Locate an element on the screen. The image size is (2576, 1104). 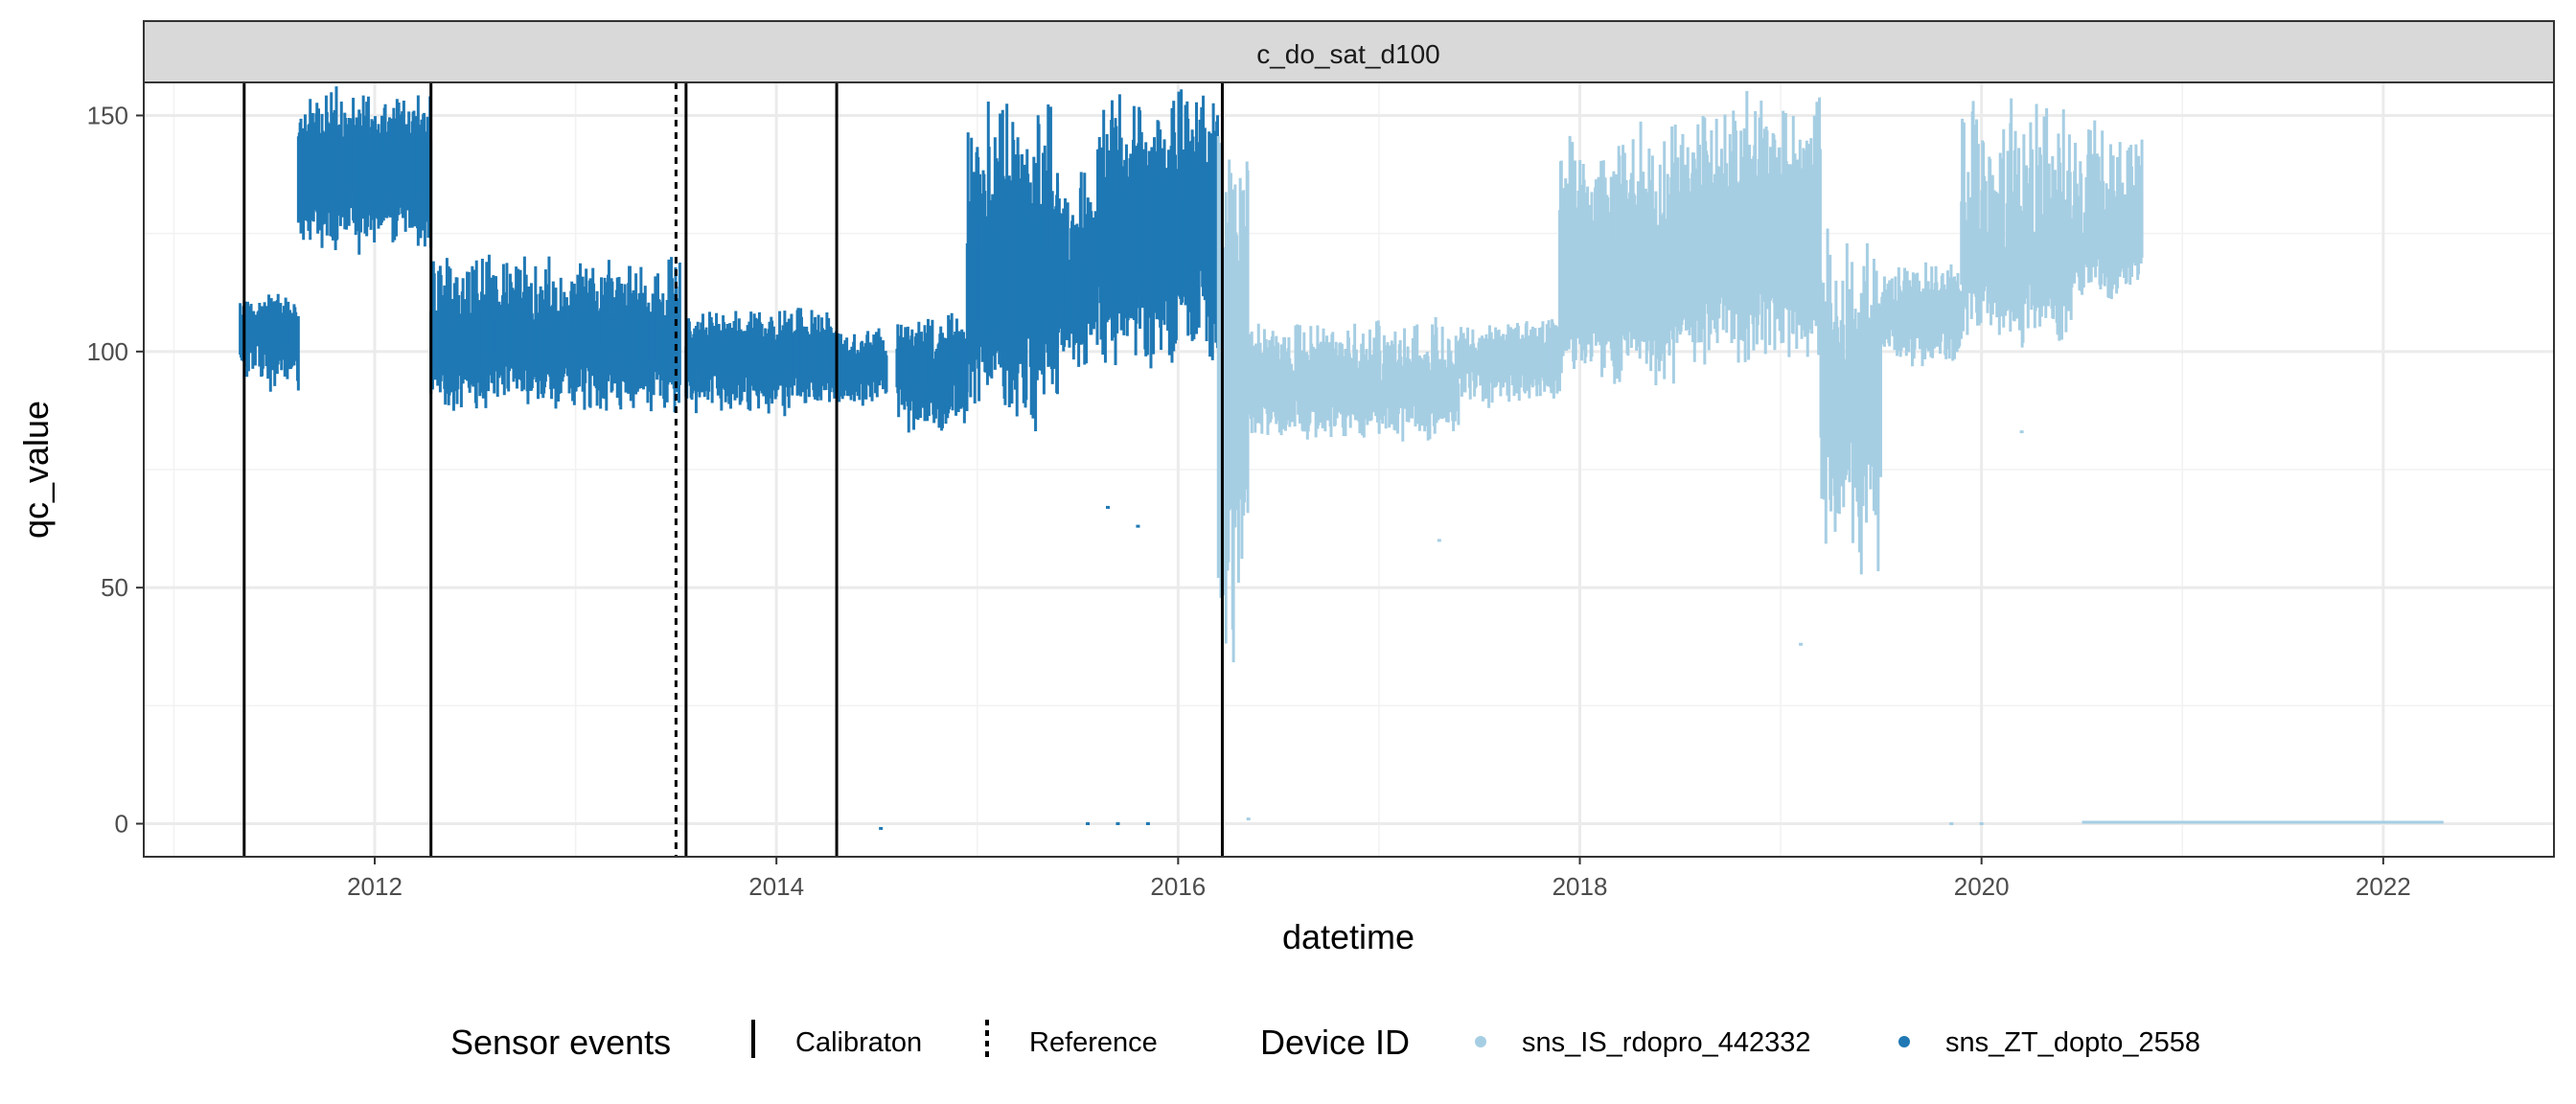
legend-device-label-1: sns_IS_rdopro_442332 is located at coordinates (1667, 1042).